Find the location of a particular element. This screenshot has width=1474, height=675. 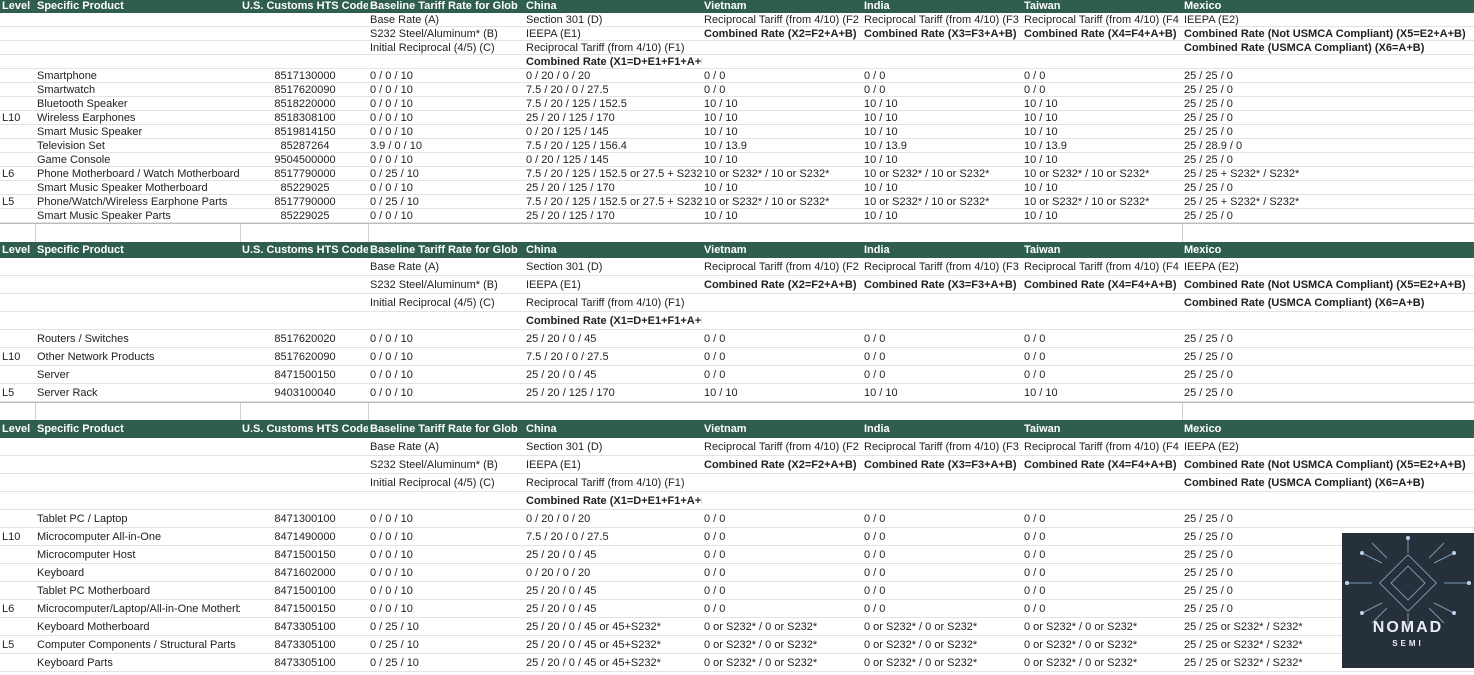

column-header: Mexico is located at coordinates (1203, 250).